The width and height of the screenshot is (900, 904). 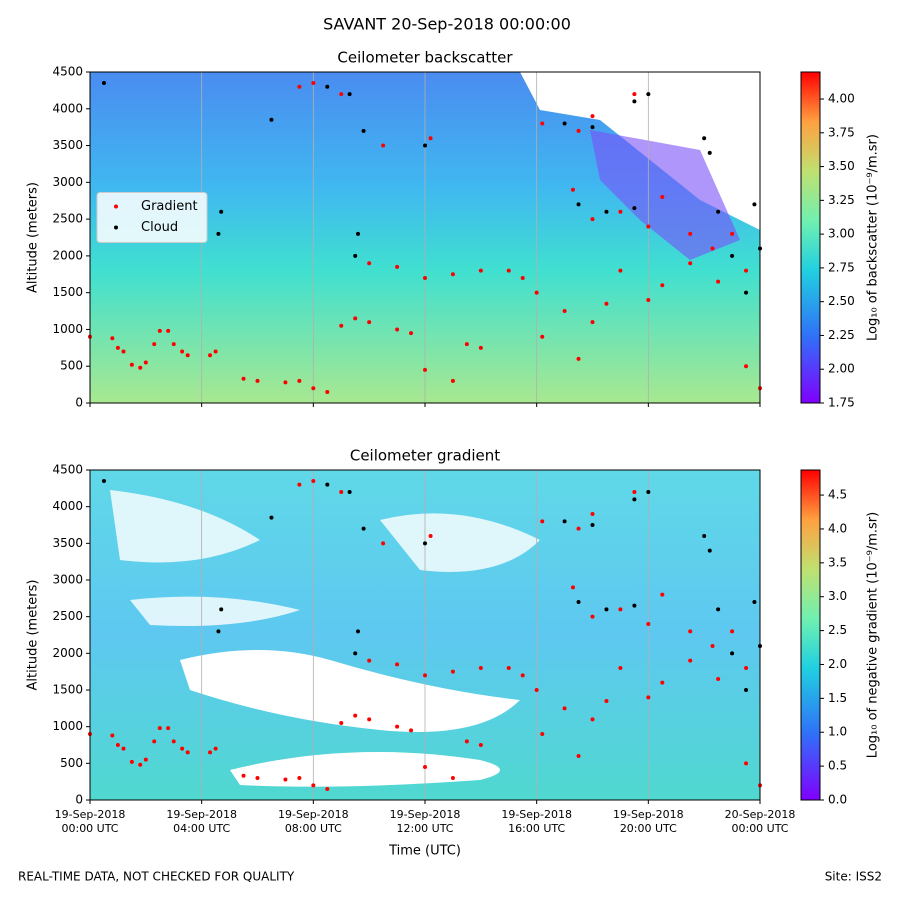 I want to click on legend-label: Gradient, so click(x=169, y=206).